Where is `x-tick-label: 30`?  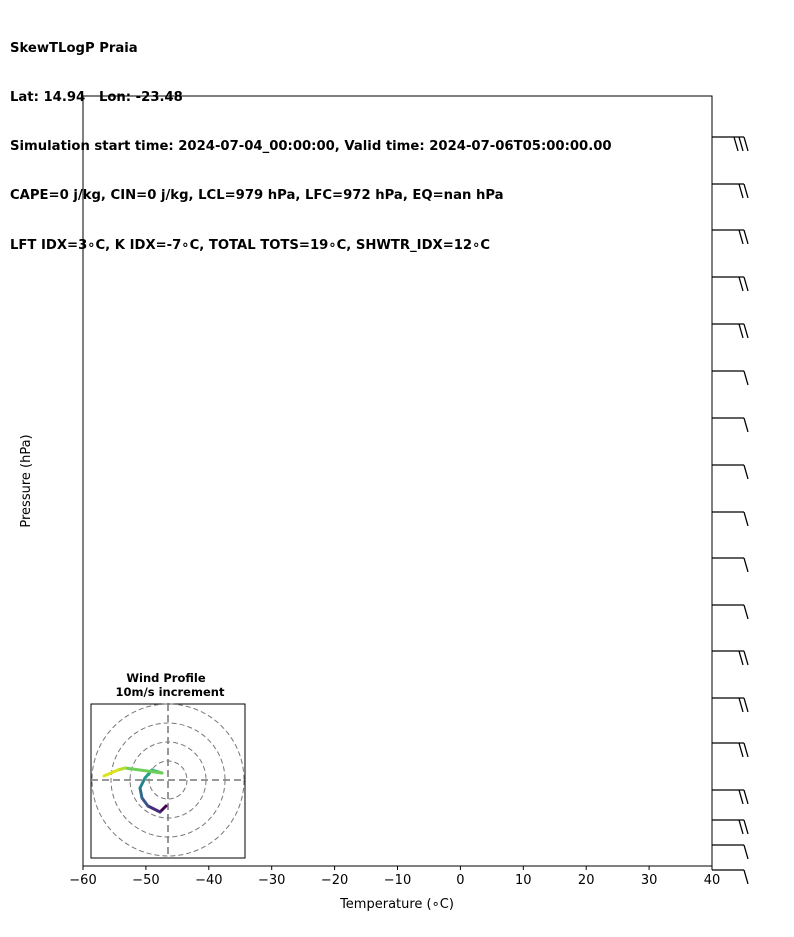 x-tick-label: 30 is located at coordinates (649, 880).